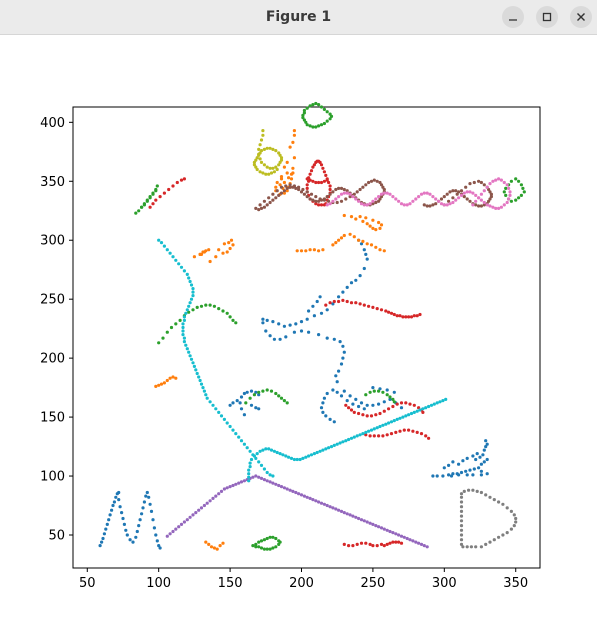 Image resolution: width=597 pixels, height=622 pixels. What do you see at coordinates (581, 17) in the screenshot?
I see `close-button` at bounding box center [581, 17].